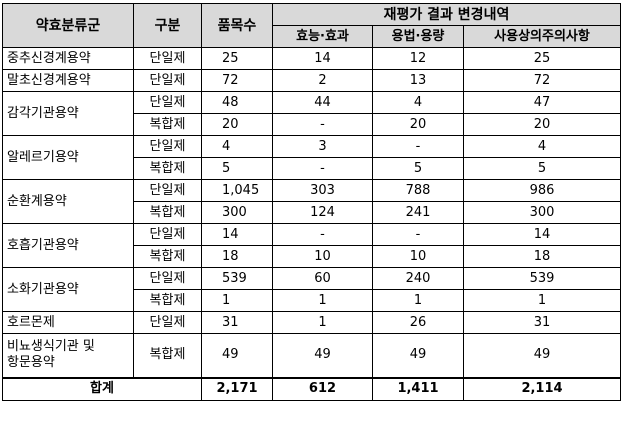 This screenshot has height=443, width=635. I want to click on cell-precautions: 986, so click(542, 190).